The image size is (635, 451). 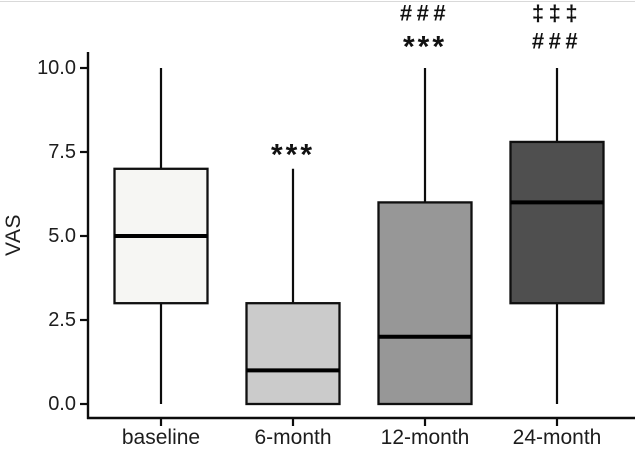 I want to click on significance-annotation-24-month: ###, so click(x=557, y=41).